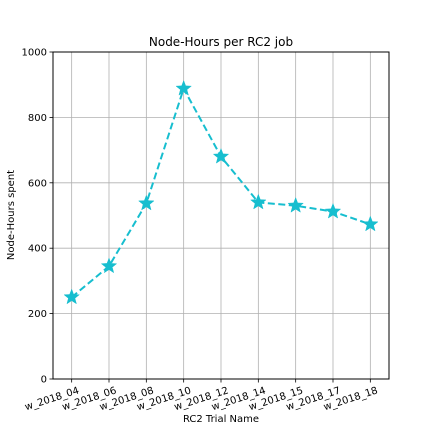 This screenshot has height=432, width=432. Describe the element at coordinates (37, 249) in the screenshot. I see `y-tick-label: 400` at that location.